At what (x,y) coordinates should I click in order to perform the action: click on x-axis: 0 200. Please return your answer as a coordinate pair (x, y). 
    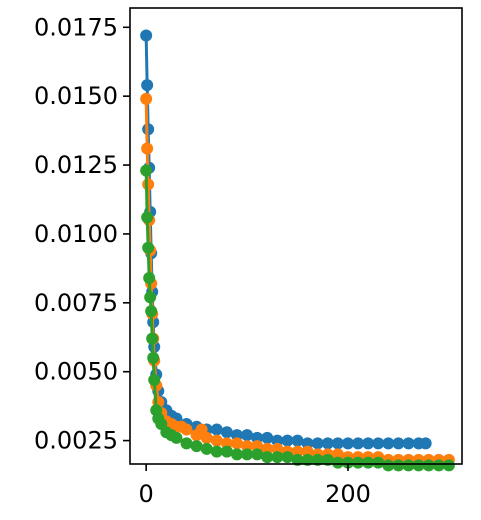
    Looking at the image, I should click on (255, 486).